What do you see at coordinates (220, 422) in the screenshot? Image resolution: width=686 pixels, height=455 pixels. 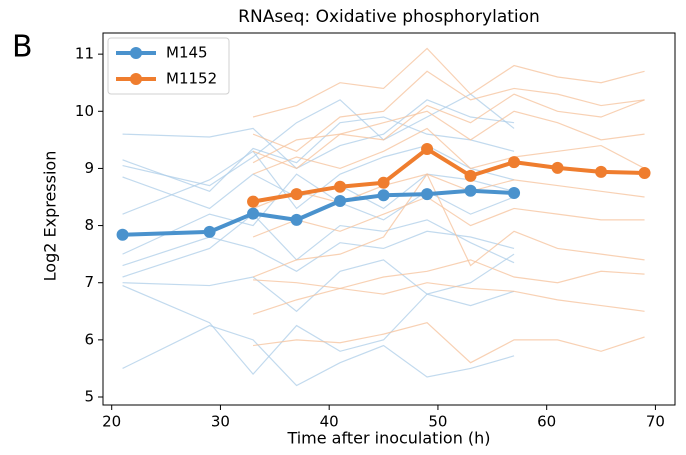 I see `x-tick-label: 30` at bounding box center [220, 422].